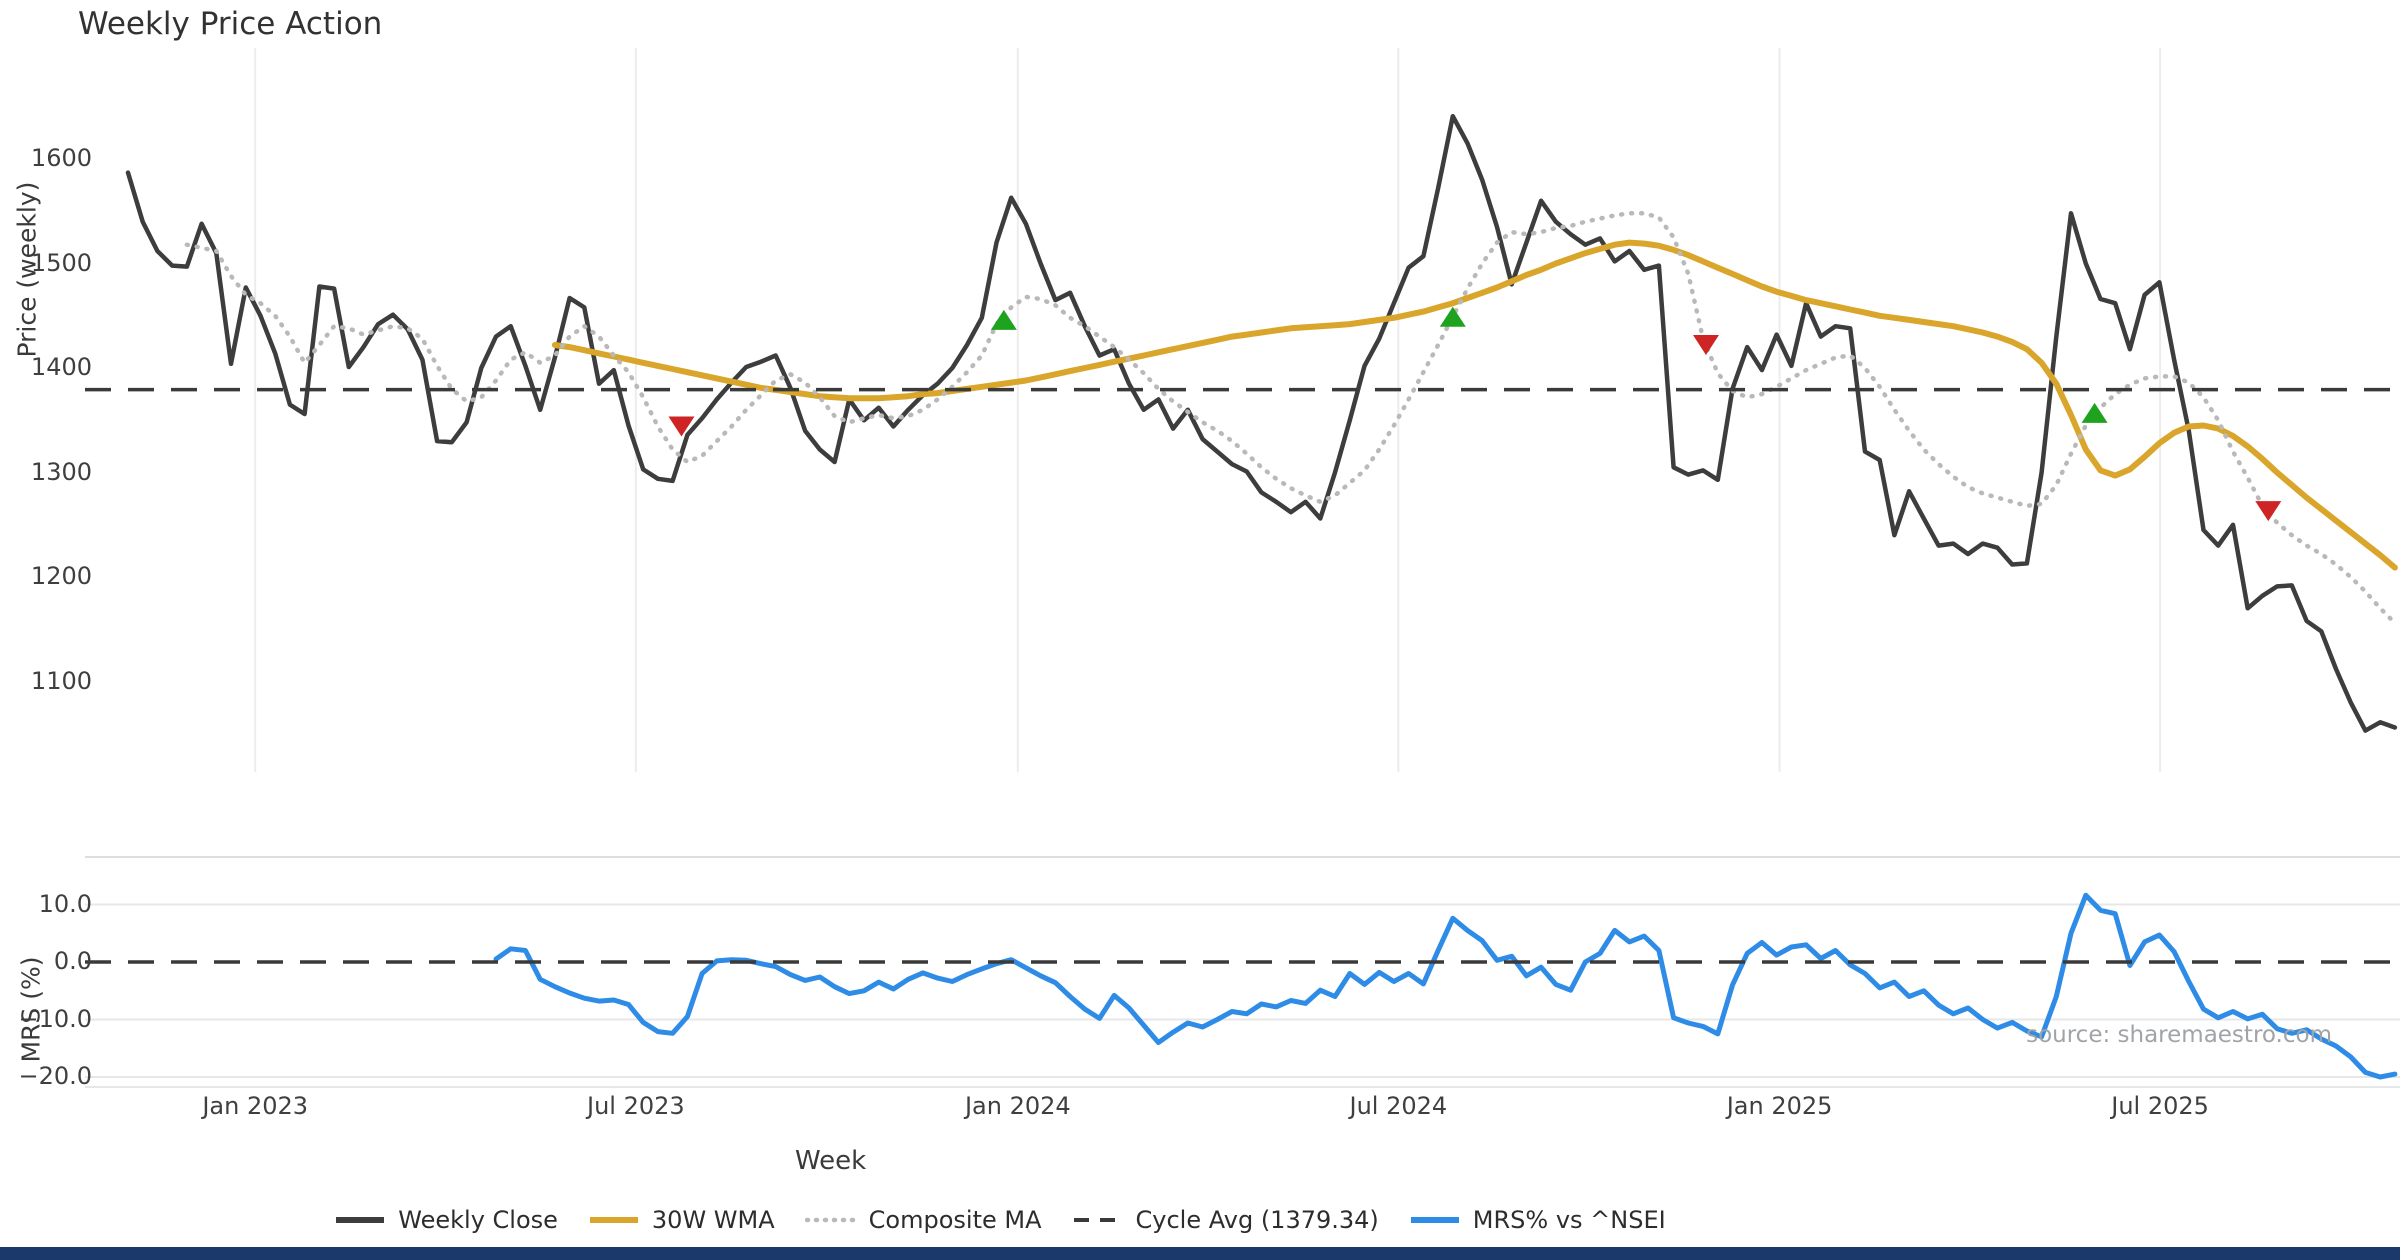 This screenshot has width=2400, height=1260. Describe the element at coordinates (713, 1220) in the screenshot. I see `legend-label: 30W WMA` at that location.